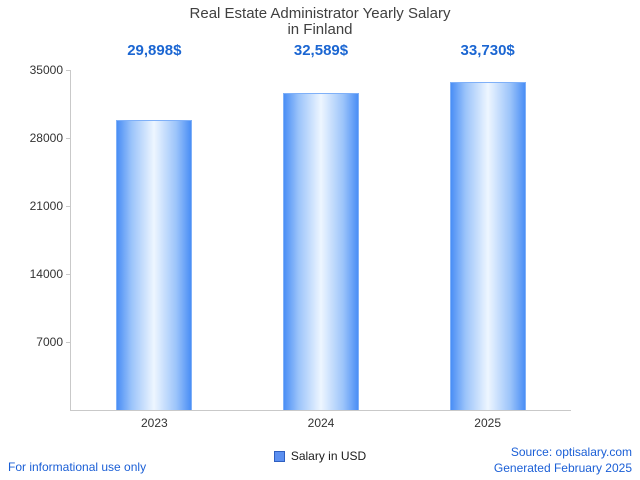 This screenshot has width=640, height=480. What do you see at coordinates (328, 456) in the screenshot?
I see `legend-label: Salary in USD` at bounding box center [328, 456].